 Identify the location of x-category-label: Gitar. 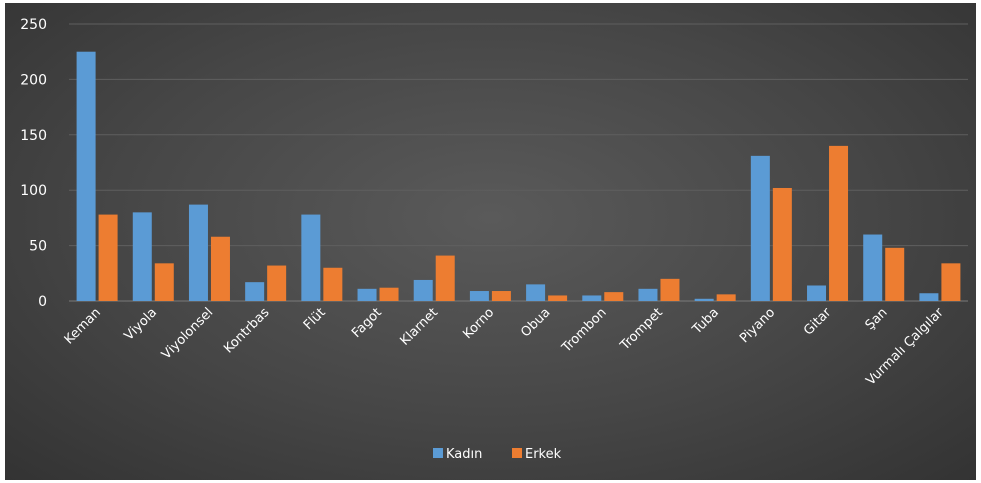
(818, 322).